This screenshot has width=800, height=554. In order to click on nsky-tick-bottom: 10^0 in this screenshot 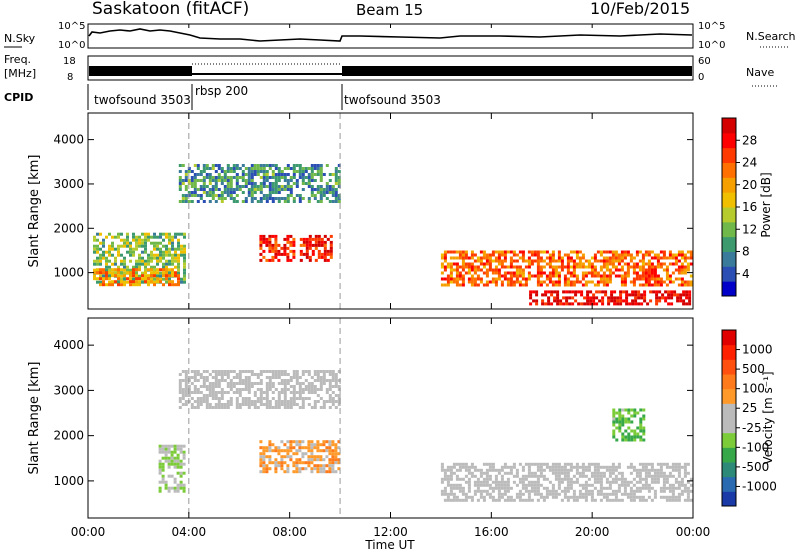, I will do `click(71, 45)`.